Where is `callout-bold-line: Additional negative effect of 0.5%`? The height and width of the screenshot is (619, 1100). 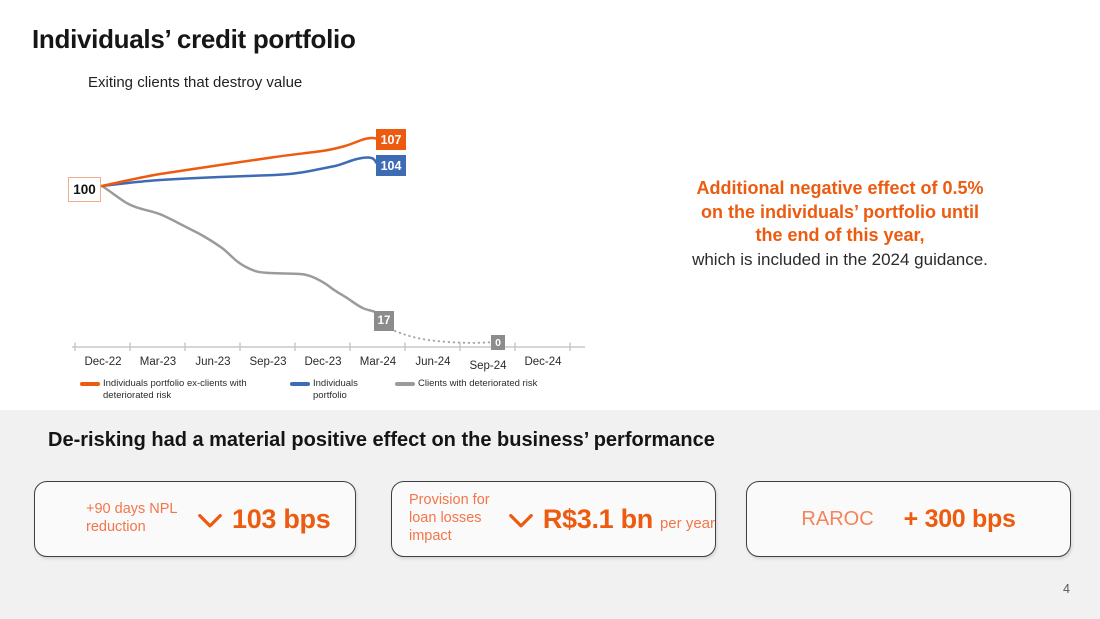 callout-bold-line: Additional negative effect of 0.5% is located at coordinates (840, 188).